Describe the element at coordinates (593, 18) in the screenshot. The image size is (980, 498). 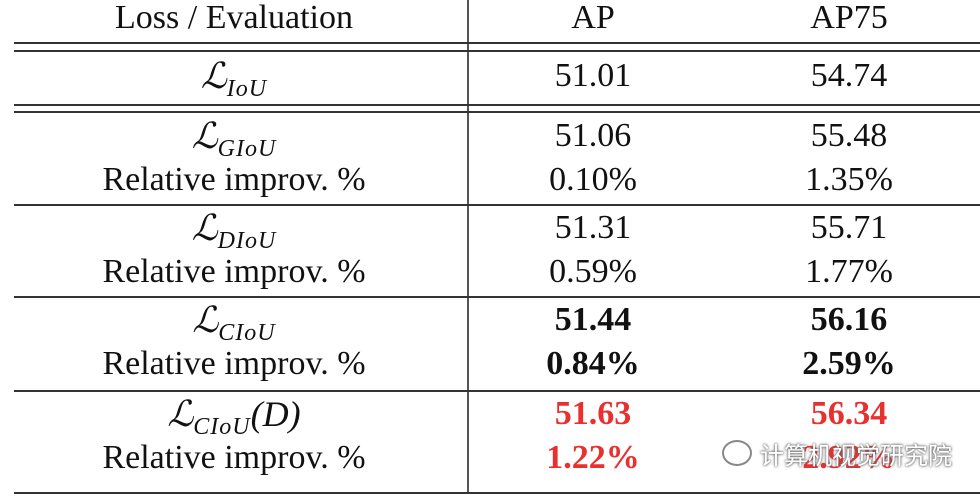
I see `header-cell: AP` at that location.